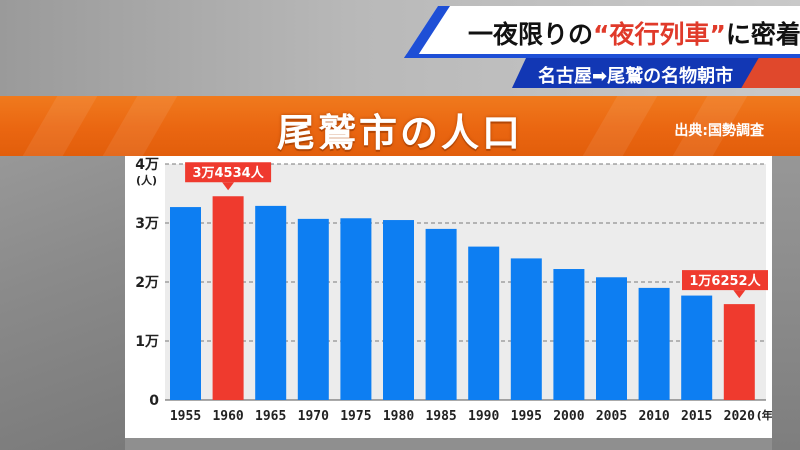  Describe the element at coordinates (762, 34) in the screenshot. I see `headline-post: に密着` at that location.